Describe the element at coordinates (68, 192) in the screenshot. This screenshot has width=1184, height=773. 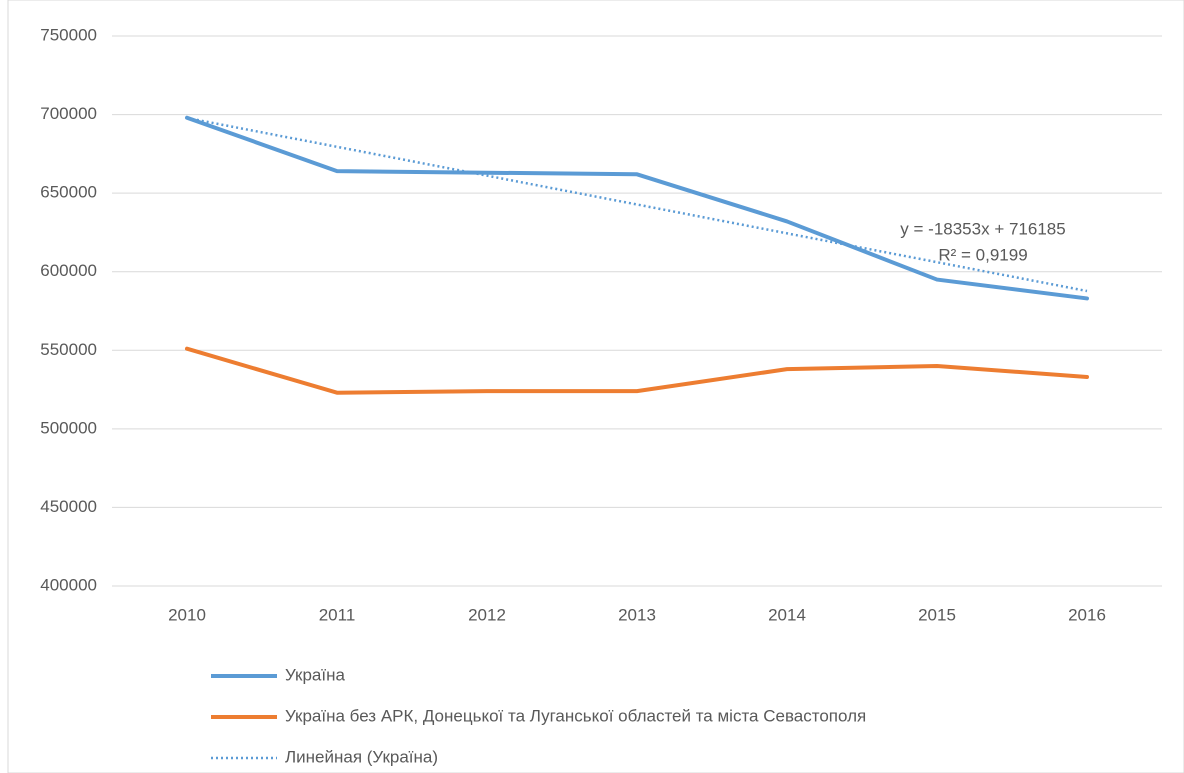
I see `y-tick-label: 650000` at that location.